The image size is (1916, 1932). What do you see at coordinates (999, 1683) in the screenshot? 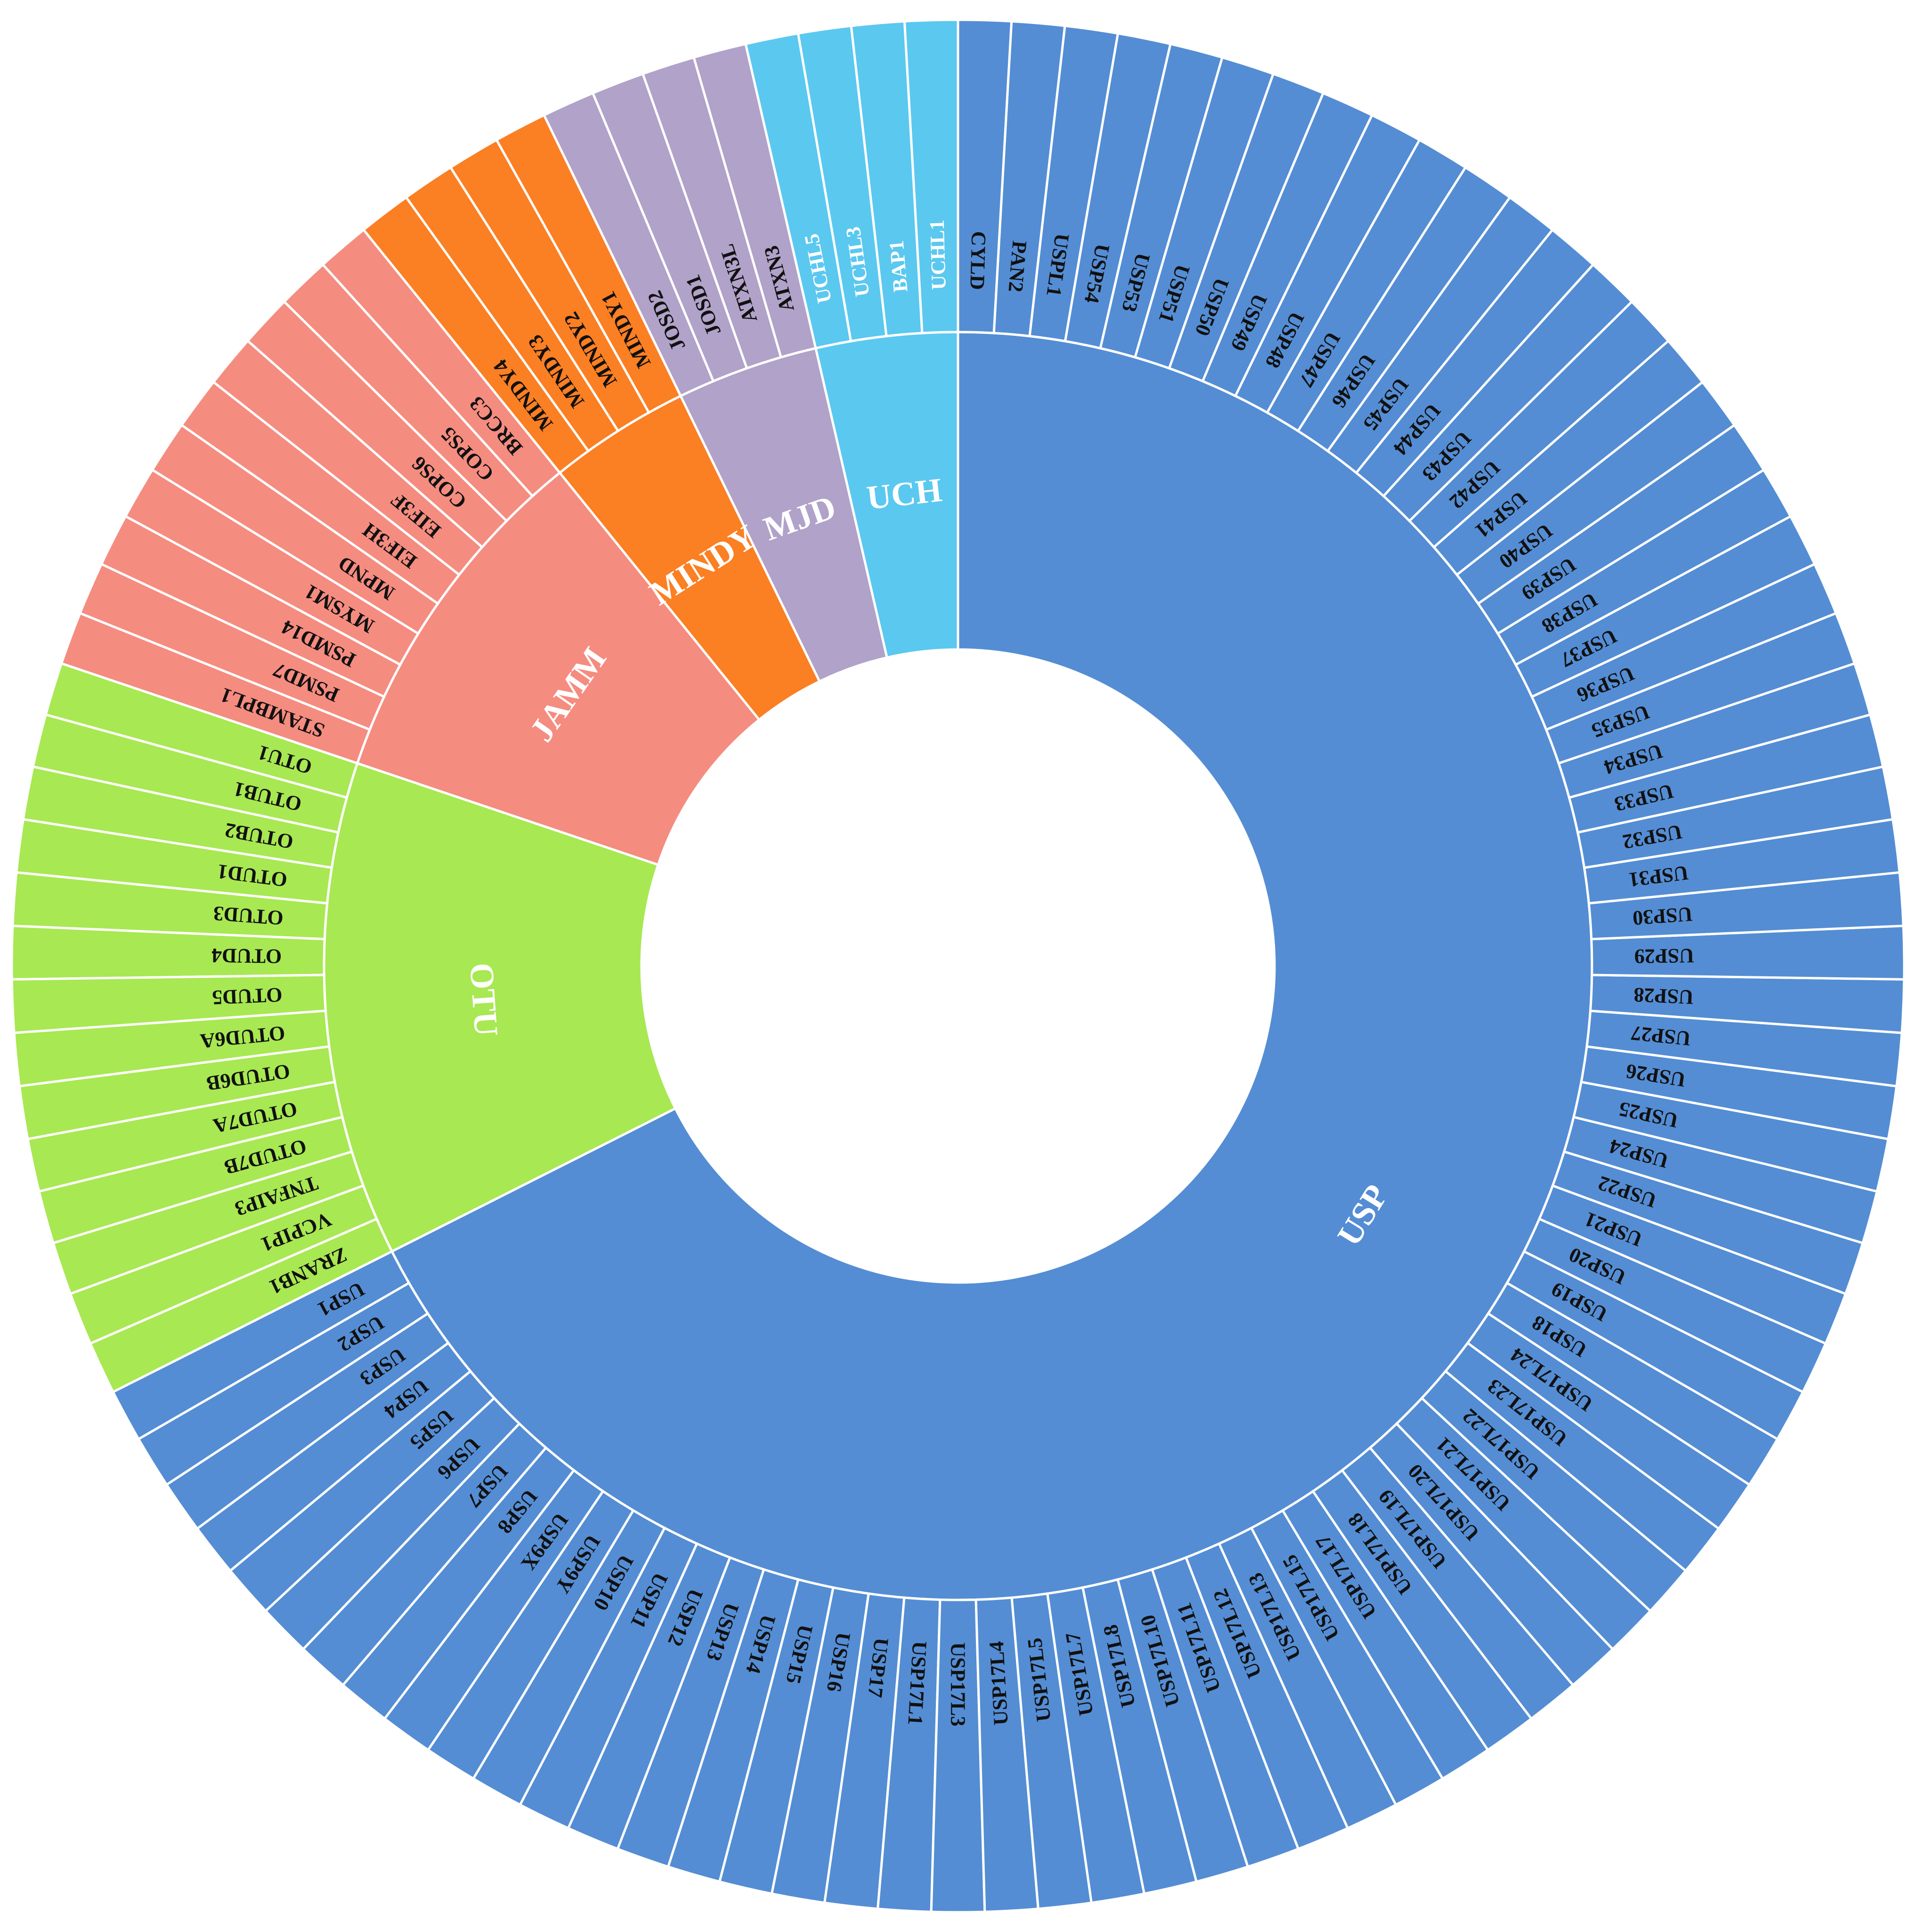
I see `member-label-usp17l4: USP17L4` at bounding box center [999, 1683].